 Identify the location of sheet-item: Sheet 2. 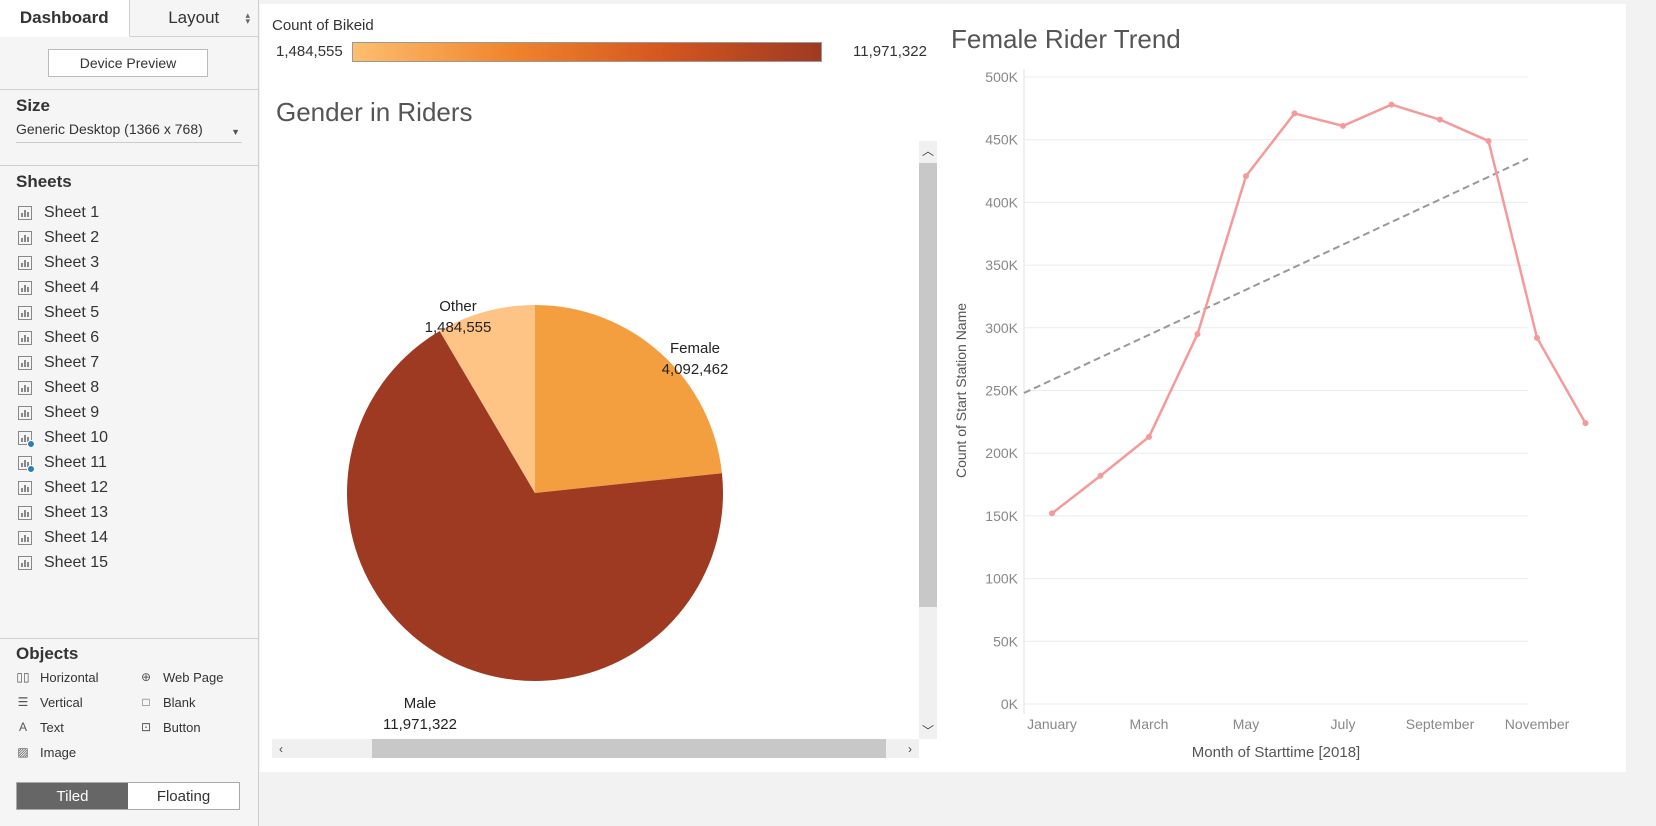
(63, 237).